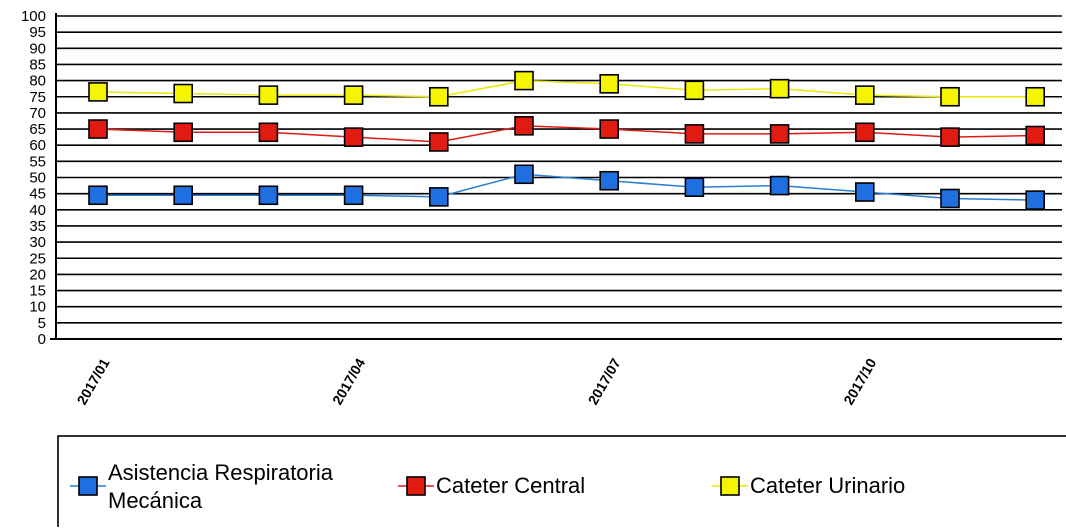 The height and width of the screenshot is (532, 1066). Describe the element at coordinates (476, 381) in the screenshot. I see `x-axis-tick-labels: 2017/01 2017/04 2017/07 2017/10` at that location.